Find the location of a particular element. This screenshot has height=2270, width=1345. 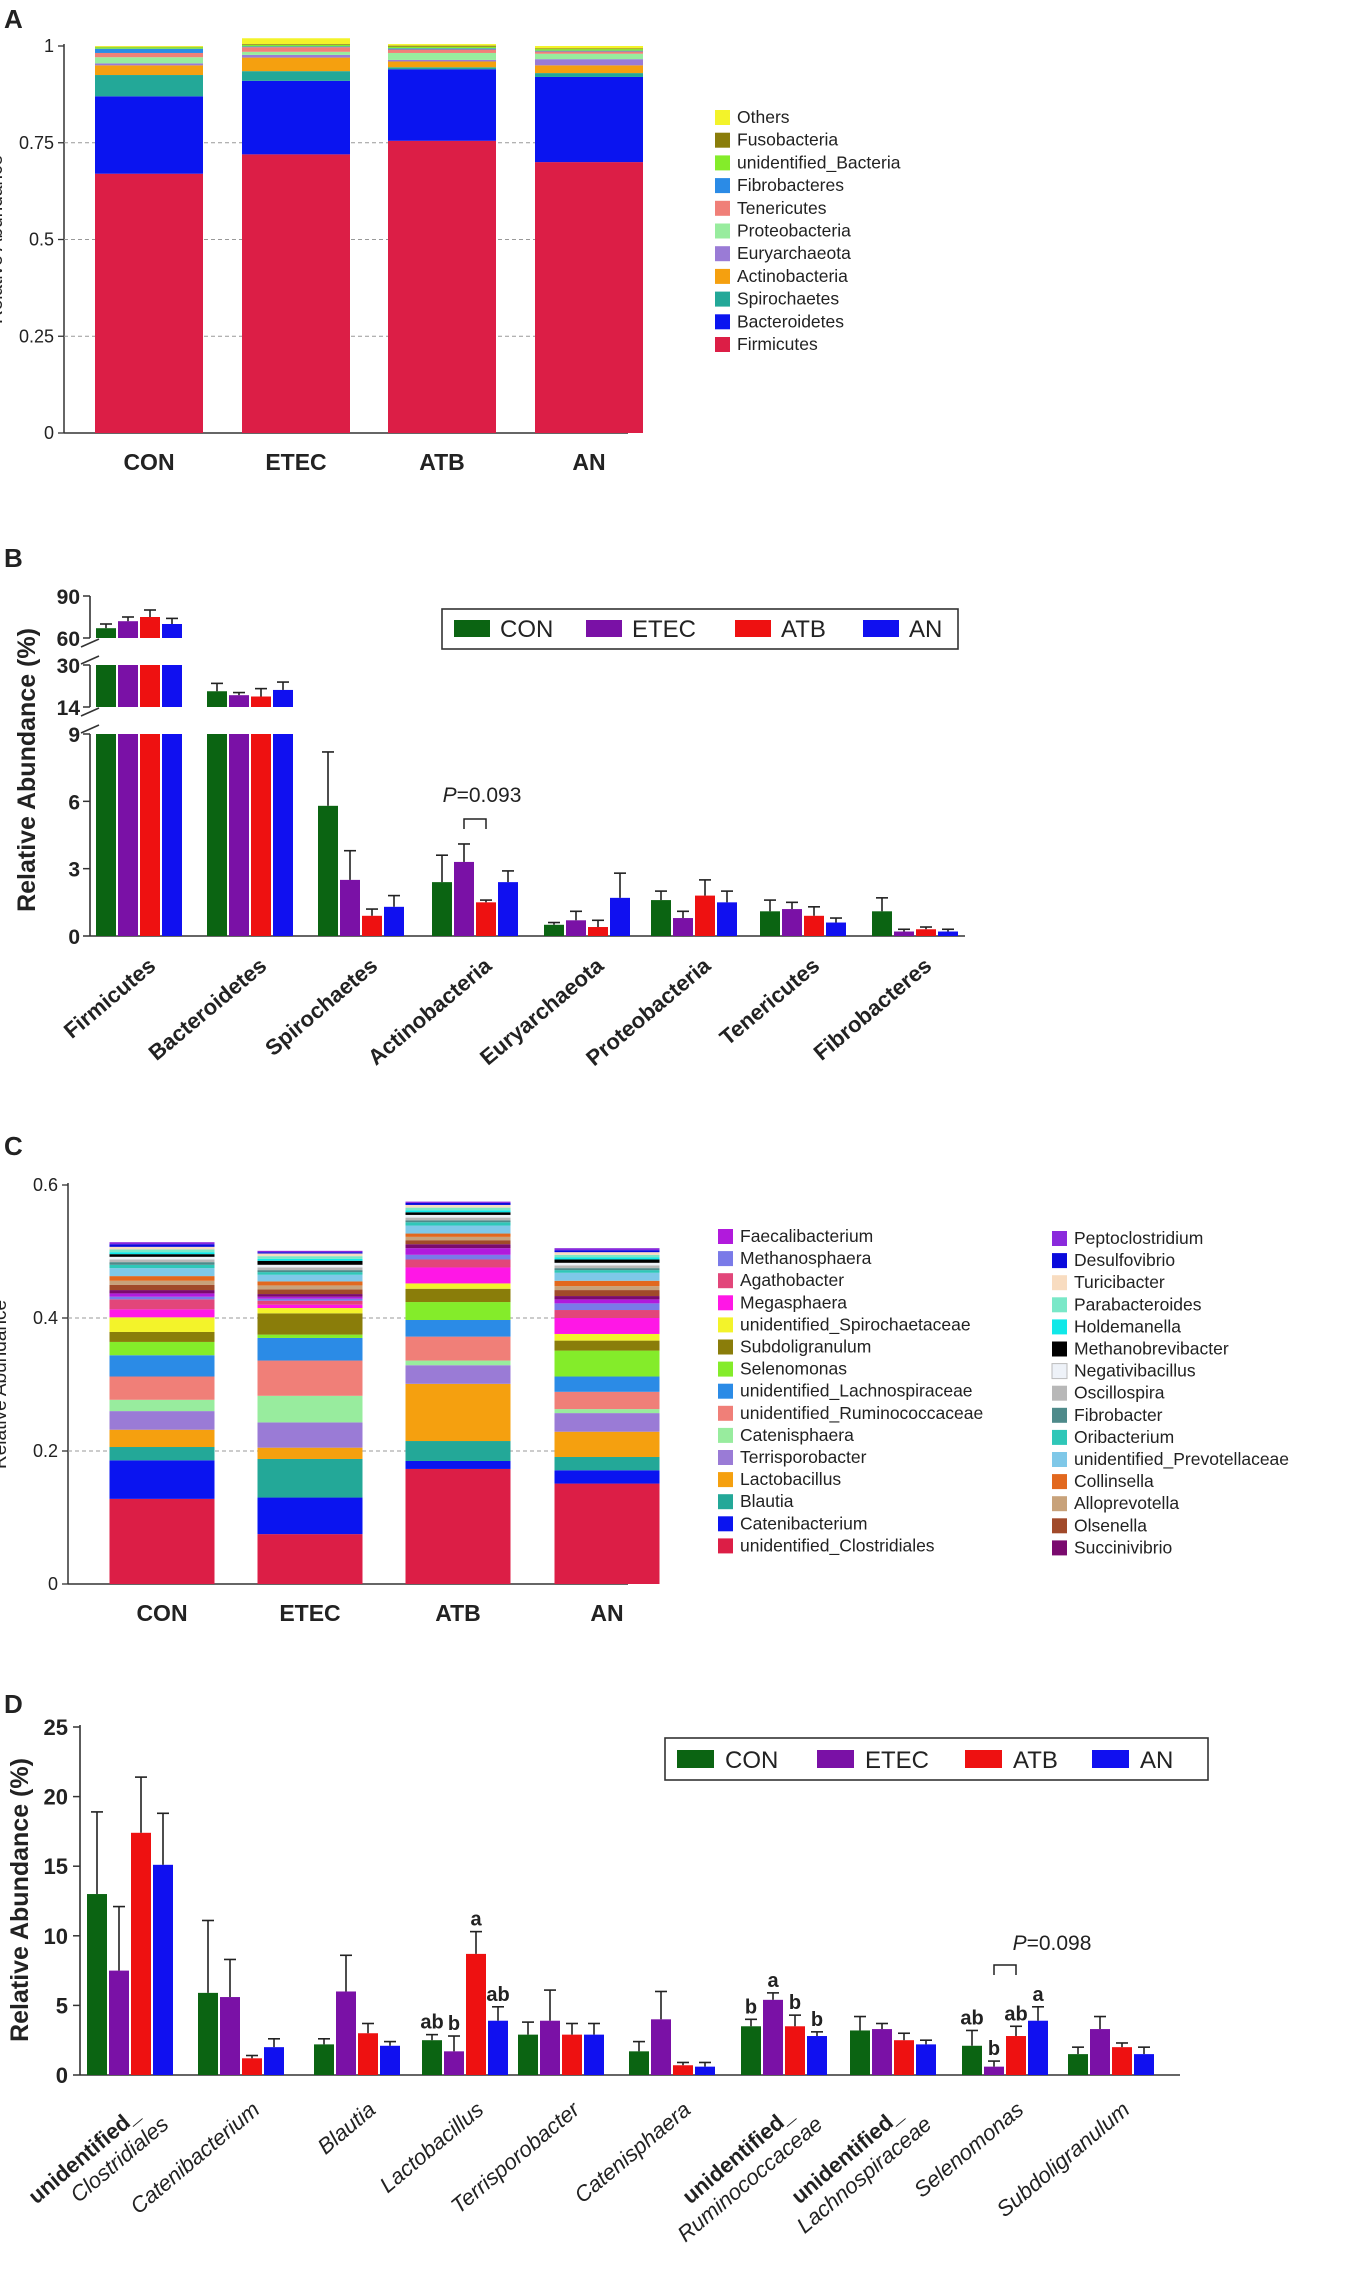

significance-letter: a is located at coordinates (476, 1920).